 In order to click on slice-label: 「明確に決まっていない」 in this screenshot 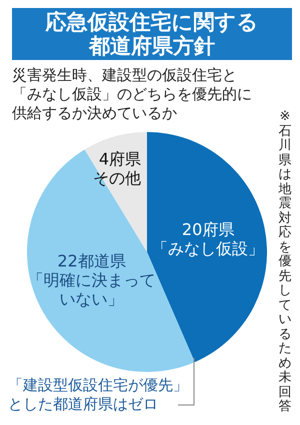, I will do `click(92, 289)`.